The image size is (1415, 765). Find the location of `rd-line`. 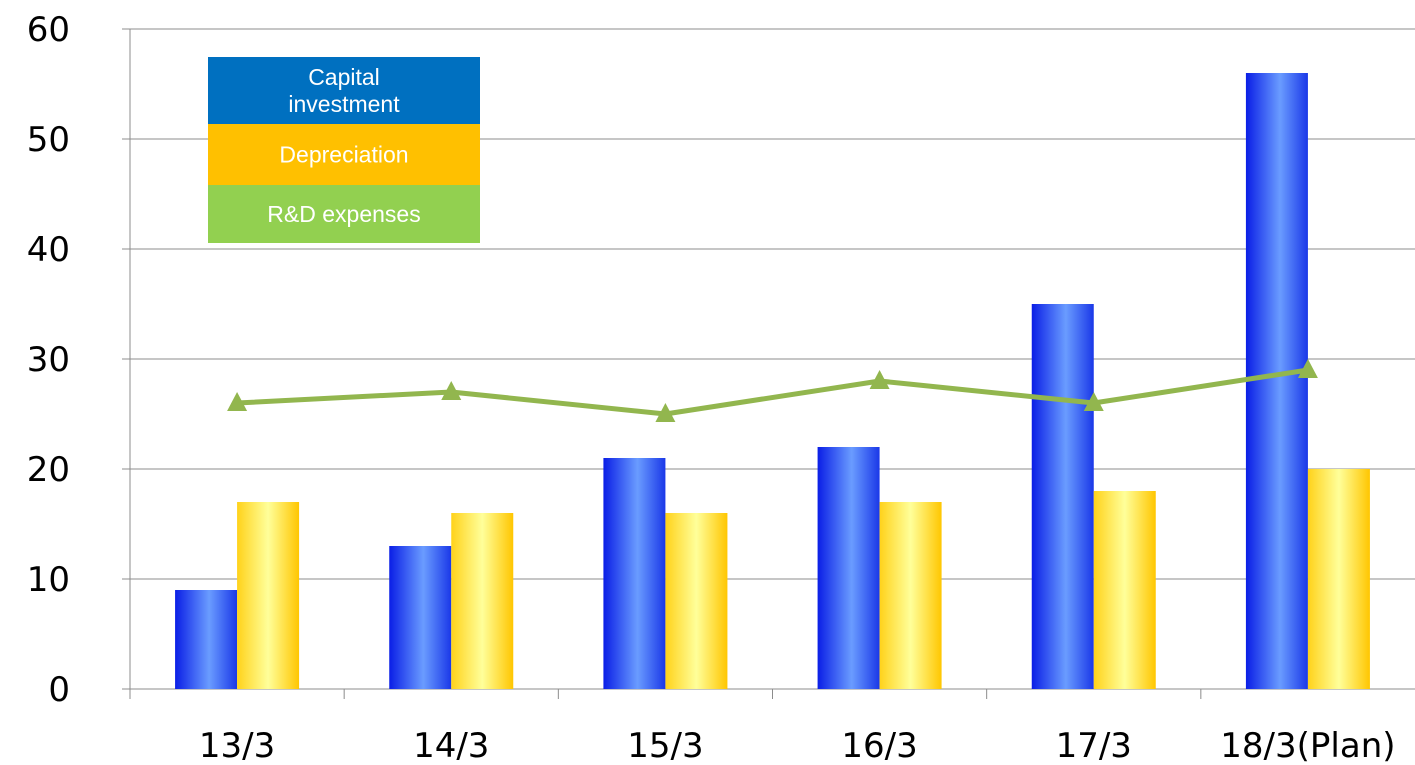

rd-line is located at coordinates (772, 390).